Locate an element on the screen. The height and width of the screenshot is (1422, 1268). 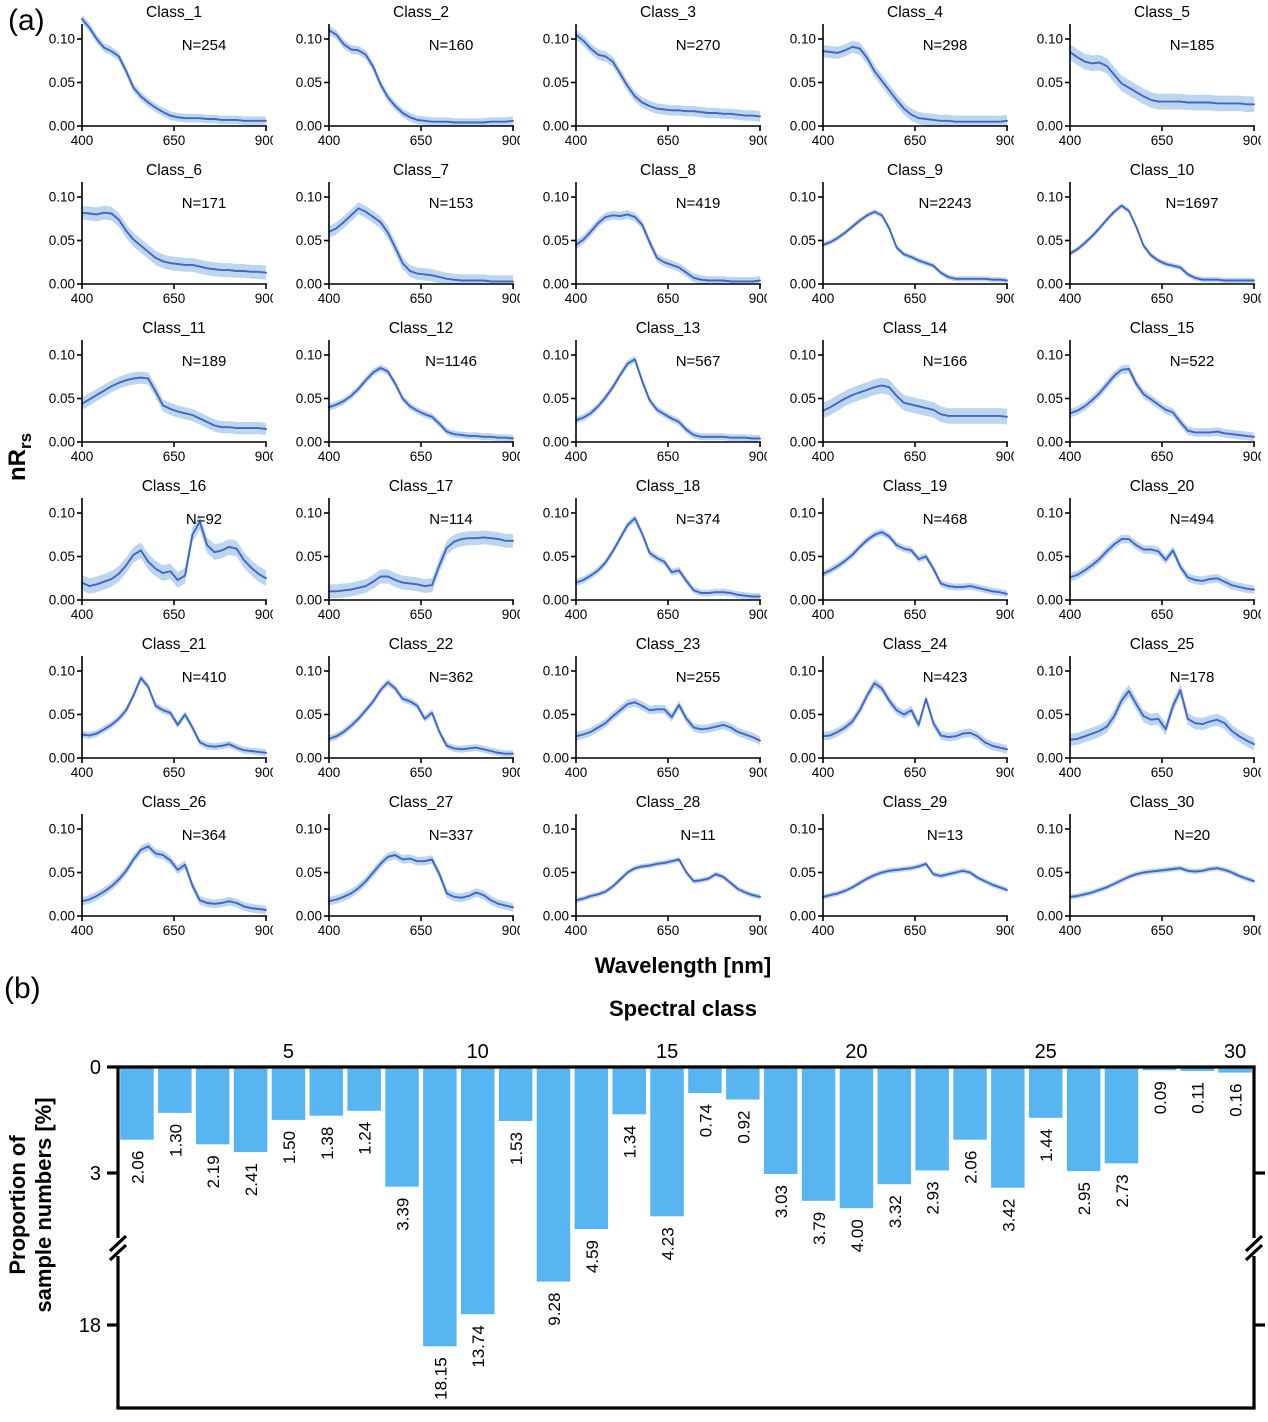
sample-count-label: N=423 is located at coordinates (945, 677).